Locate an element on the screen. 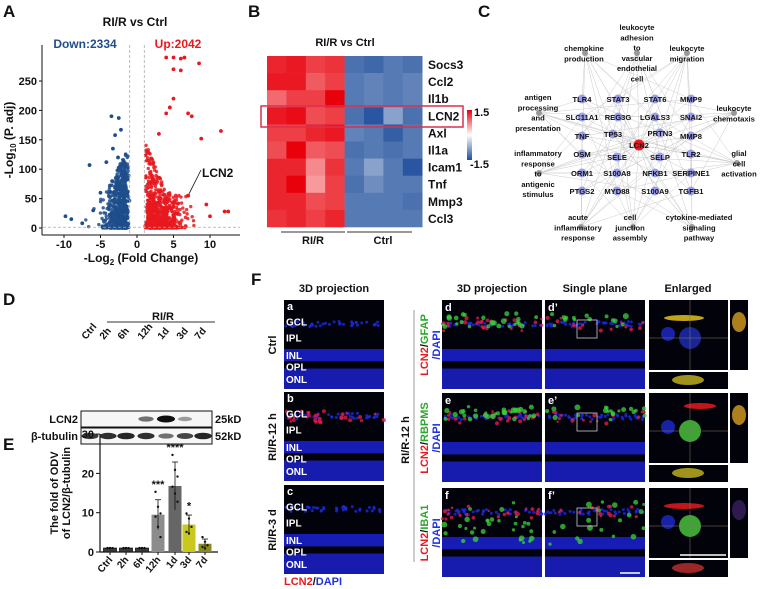 The height and width of the screenshot is (589, 760). panel-label-b: B is located at coordinates (254, 11).